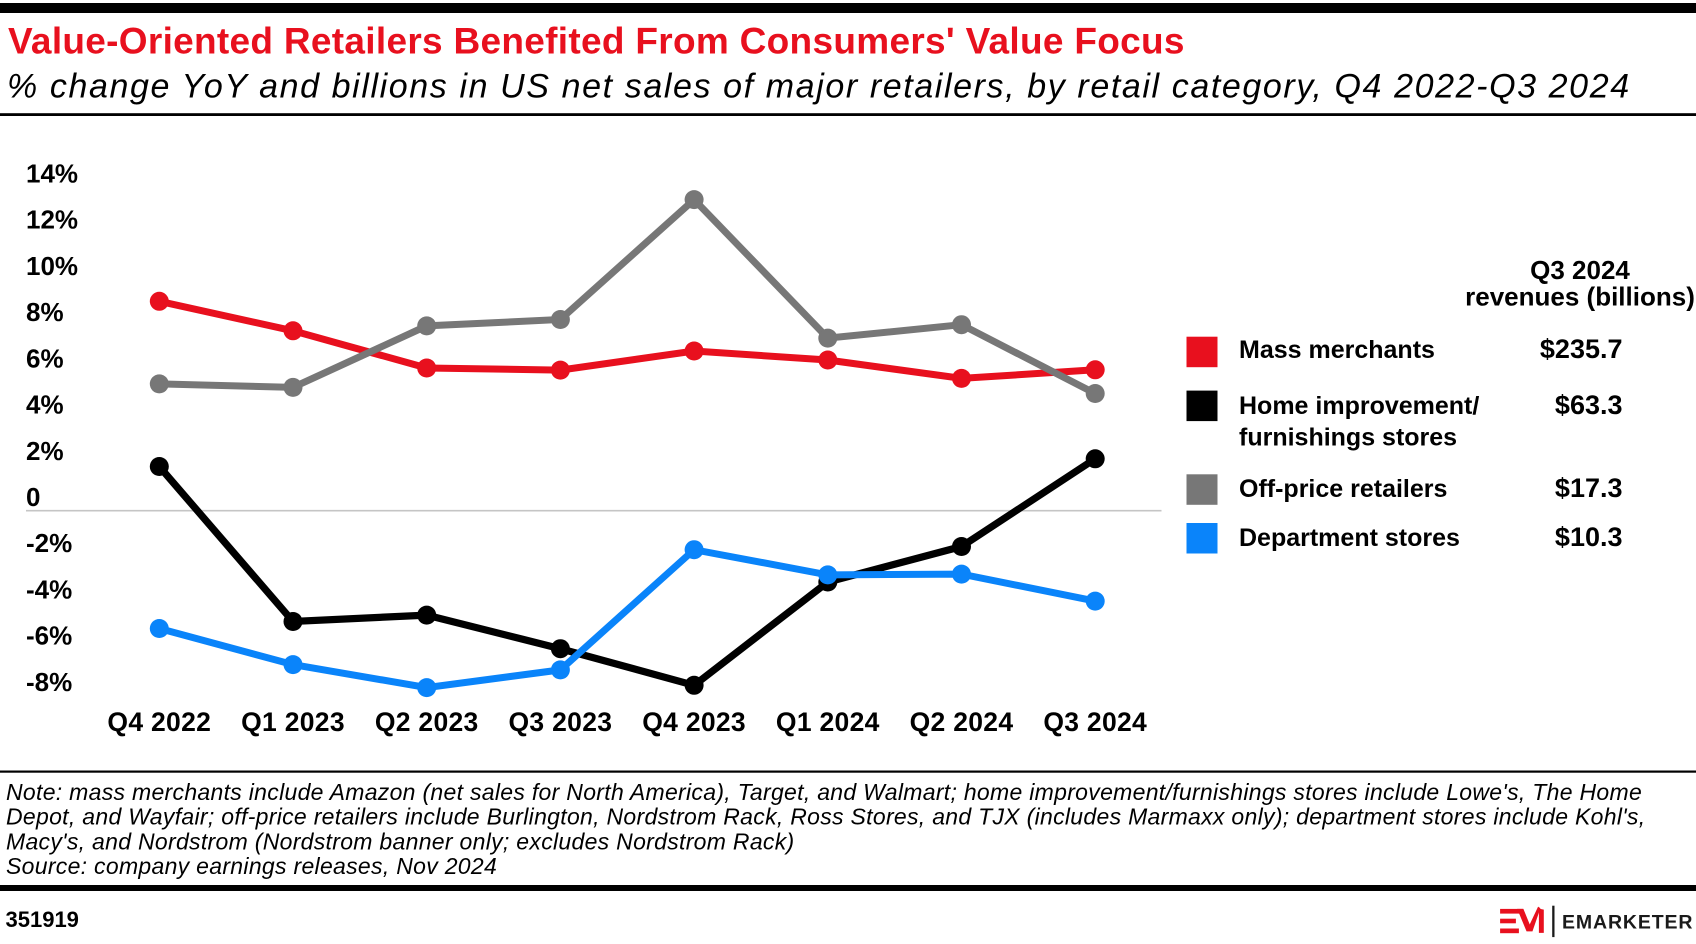 The image size is (1696, 944). Describe the element at coordinates (427, 722) in the screenshot. I see `svg-text: Q2 2023` at that location.